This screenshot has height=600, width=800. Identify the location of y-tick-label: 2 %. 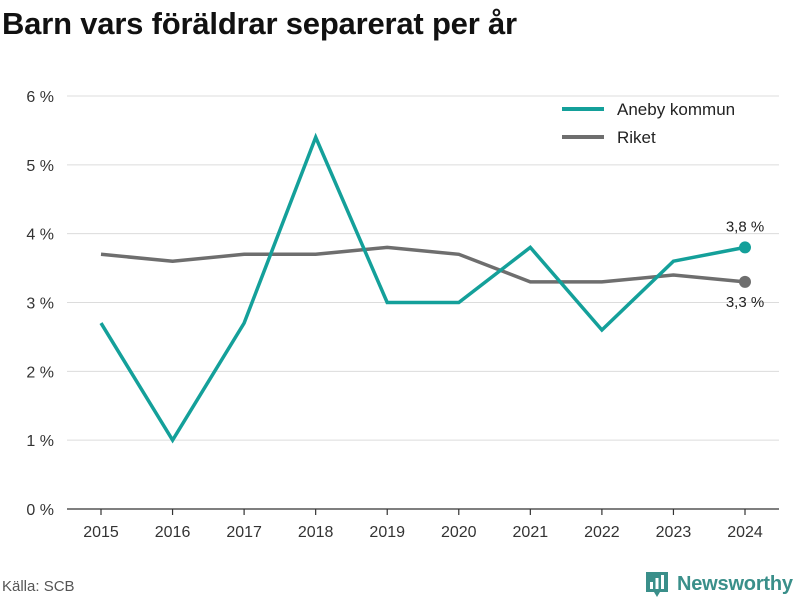
(40, 372).